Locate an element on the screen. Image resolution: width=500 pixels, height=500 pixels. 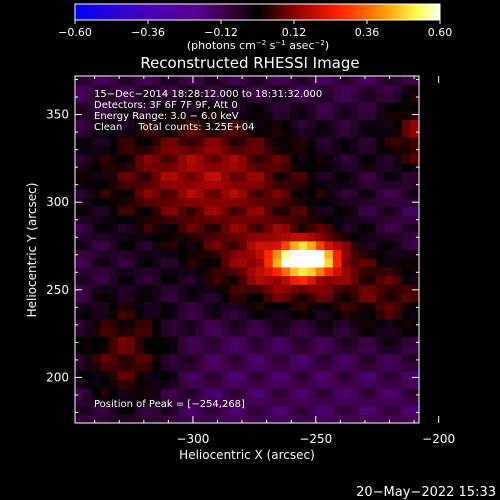
colorbar-unit-exponent: −1 is located at coordinates (280, 43).